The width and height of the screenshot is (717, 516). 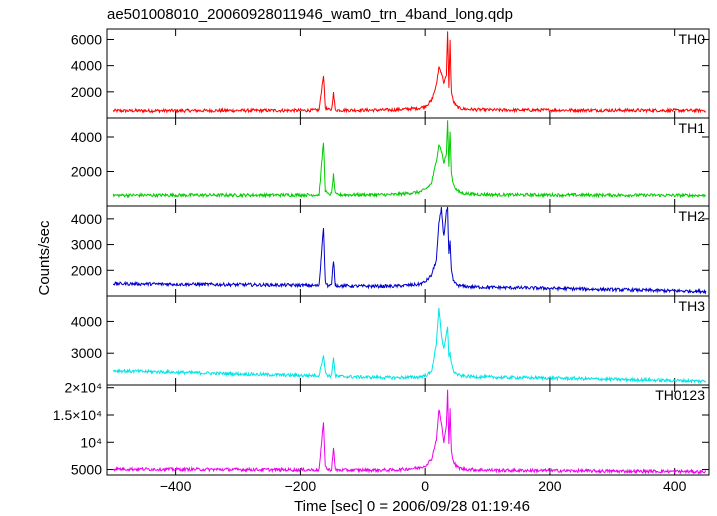 What do you see at coordinates (86, 39) in the screenshot?
I see `y-tick-label: 6000` at bounding box center [86, 39].